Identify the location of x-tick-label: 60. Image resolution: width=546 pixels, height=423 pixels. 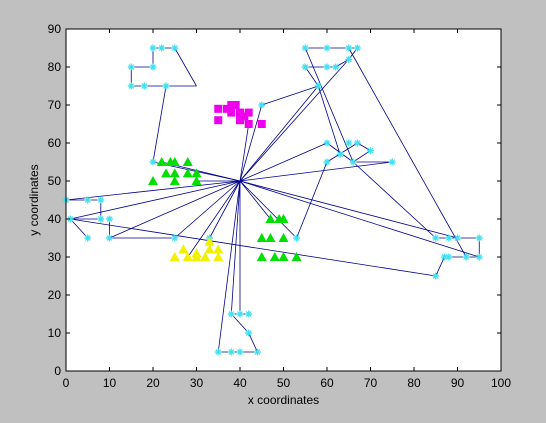
(327, 383).